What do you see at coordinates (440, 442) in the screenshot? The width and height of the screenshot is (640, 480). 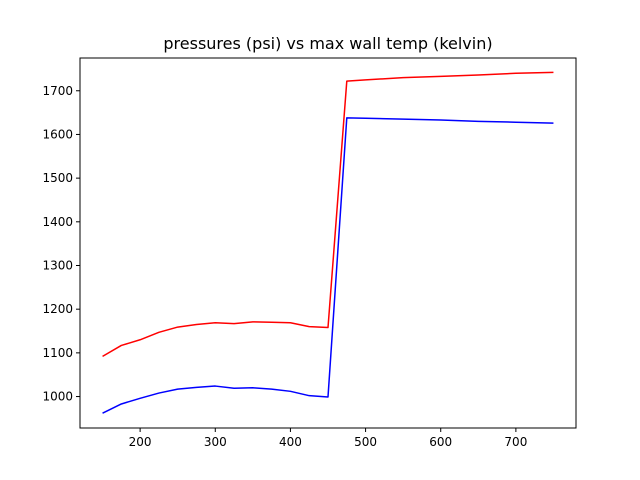 I see `x-tick-label: 600` at bounding box center [440, 442].